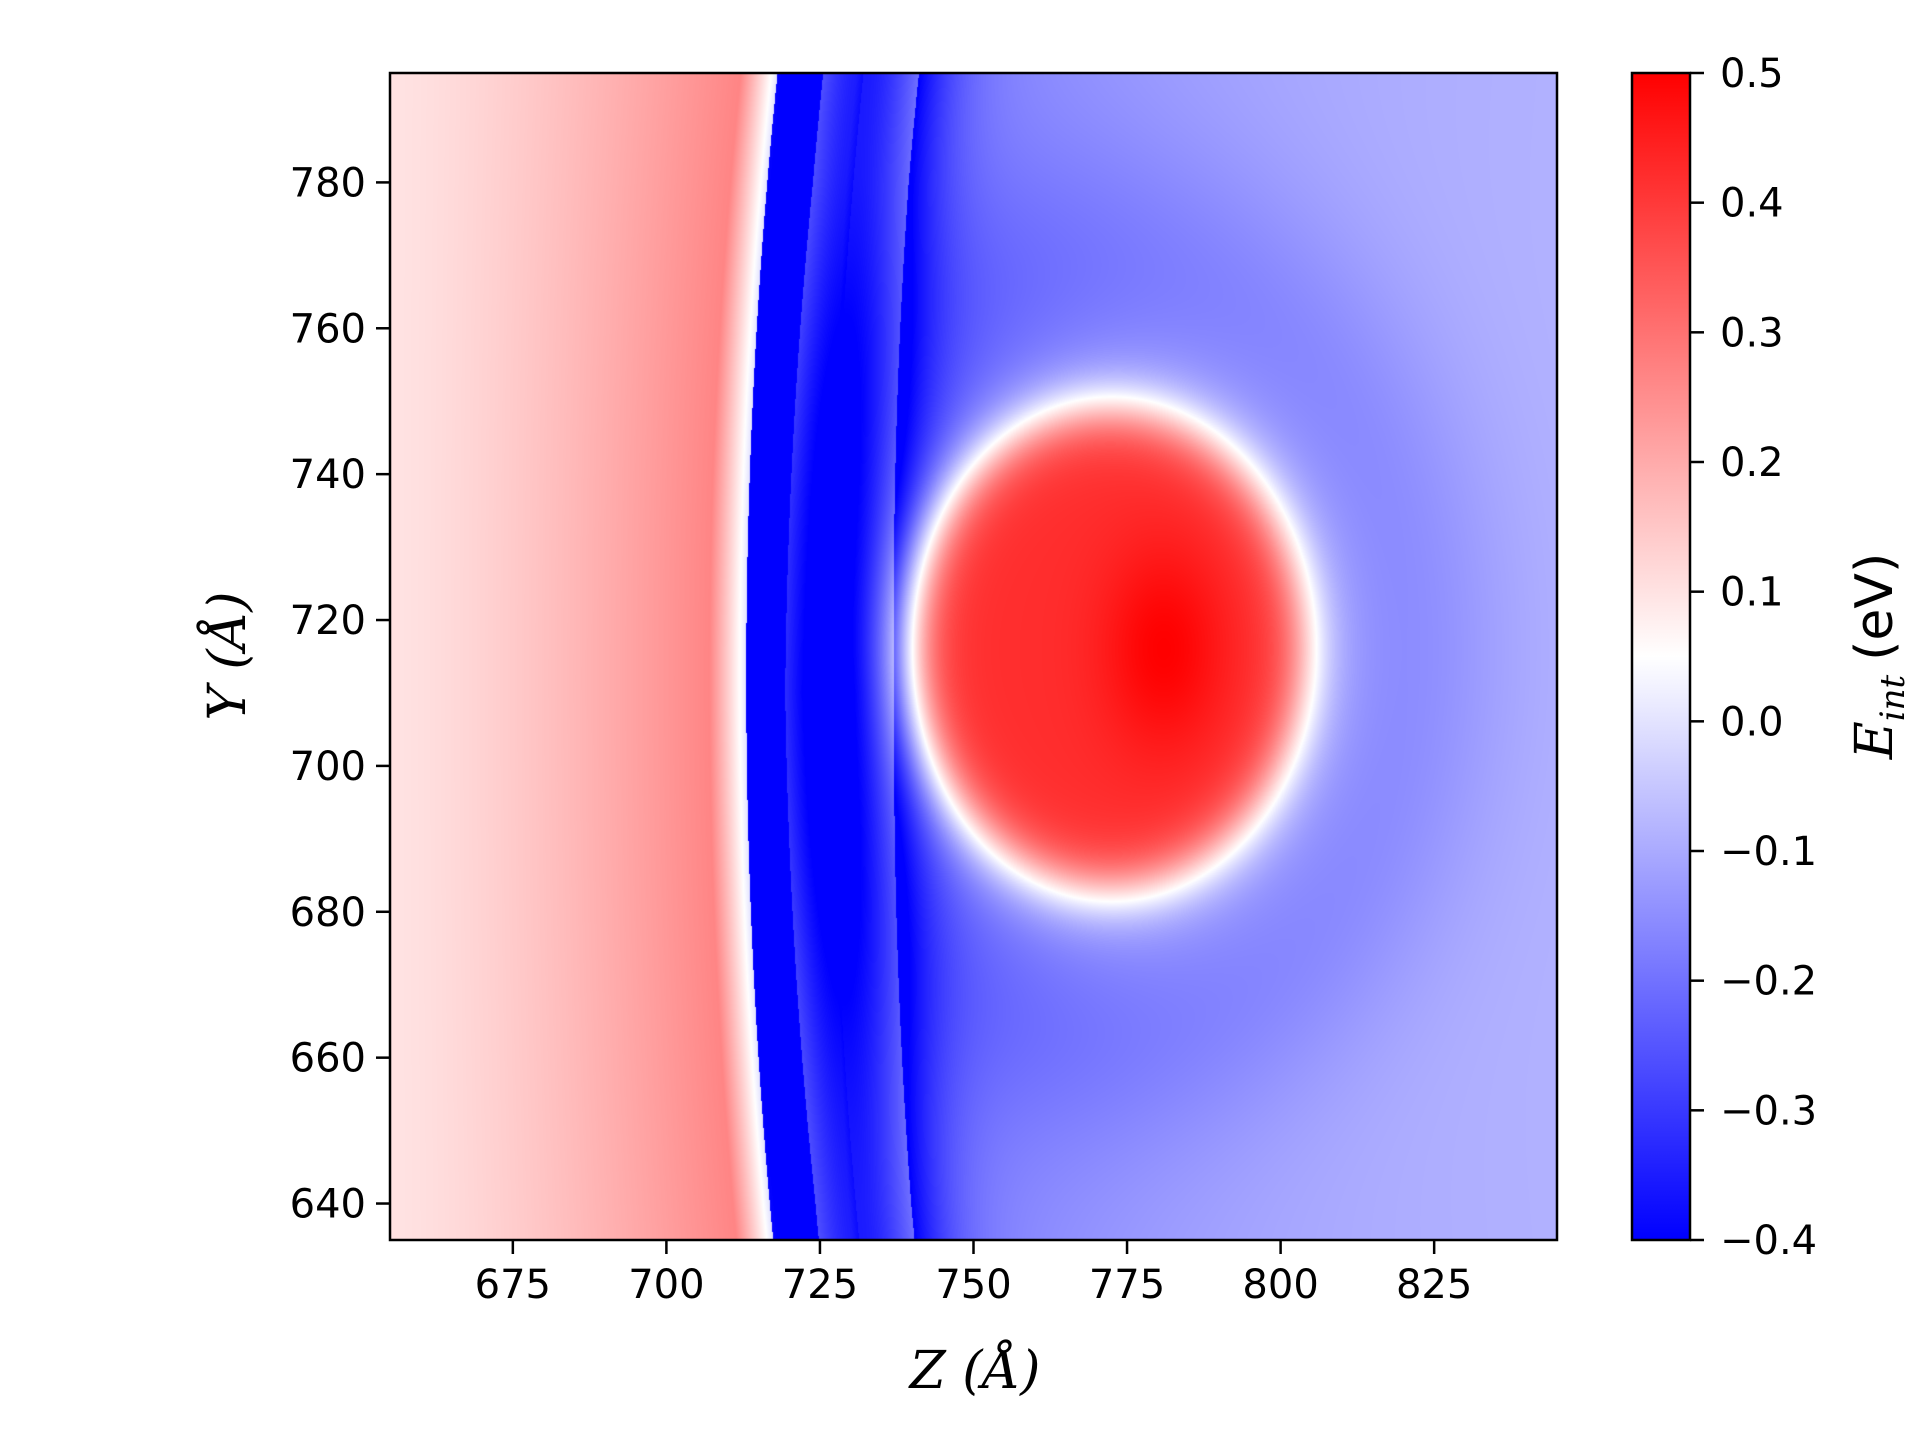  I want to click on x-tick-label: 675, so click(513, 1285).